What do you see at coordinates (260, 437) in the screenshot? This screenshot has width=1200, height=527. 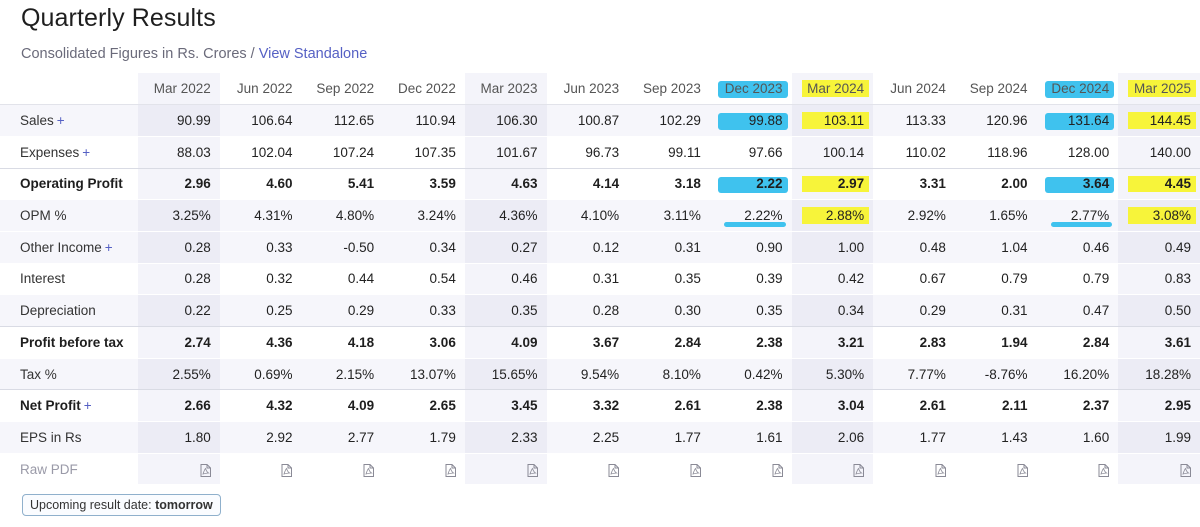 I see `table-cell: 2.92` at bounding box center [260, 437].